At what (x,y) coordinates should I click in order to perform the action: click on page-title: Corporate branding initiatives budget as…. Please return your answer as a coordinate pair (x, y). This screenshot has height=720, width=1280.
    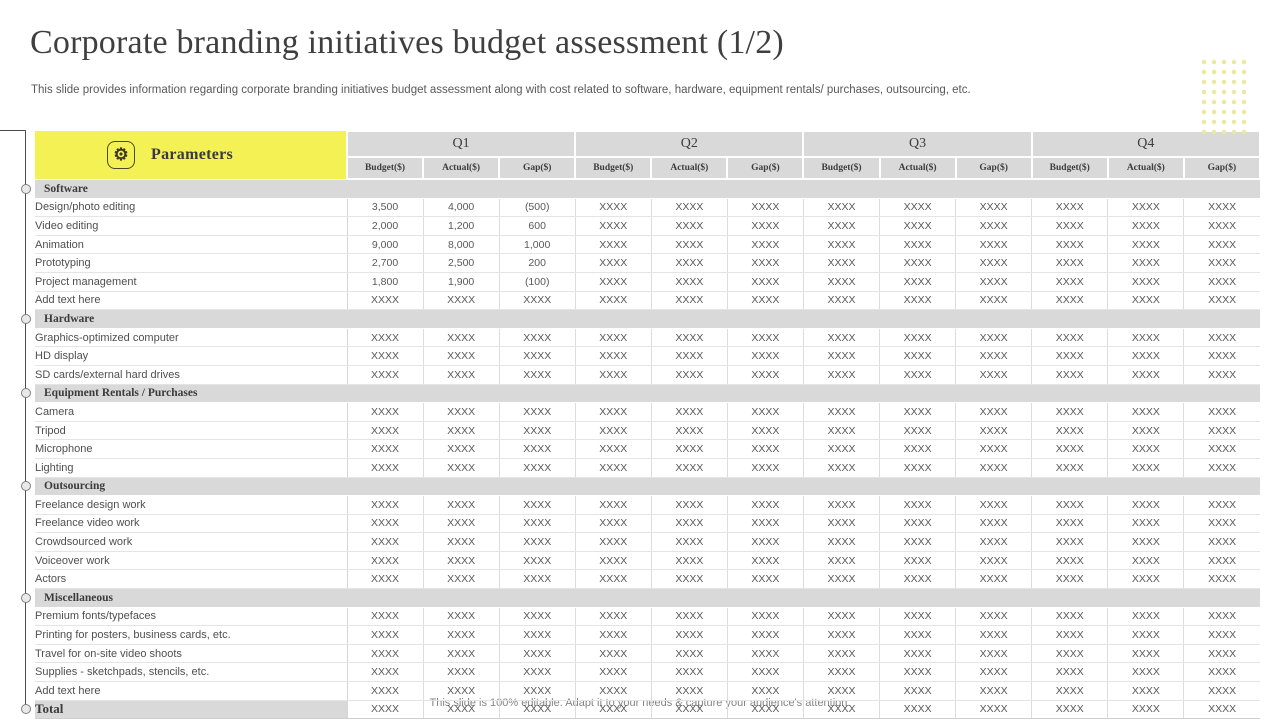
    Looking at the image, I should click on (407, 42).